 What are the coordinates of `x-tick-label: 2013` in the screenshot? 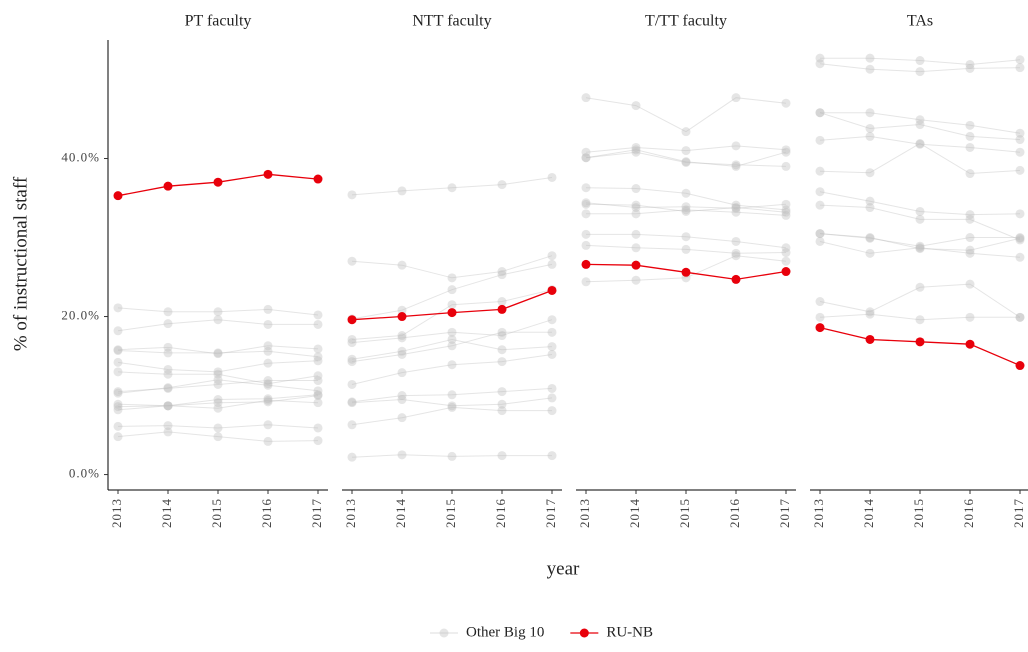 It's located at (818, 513).